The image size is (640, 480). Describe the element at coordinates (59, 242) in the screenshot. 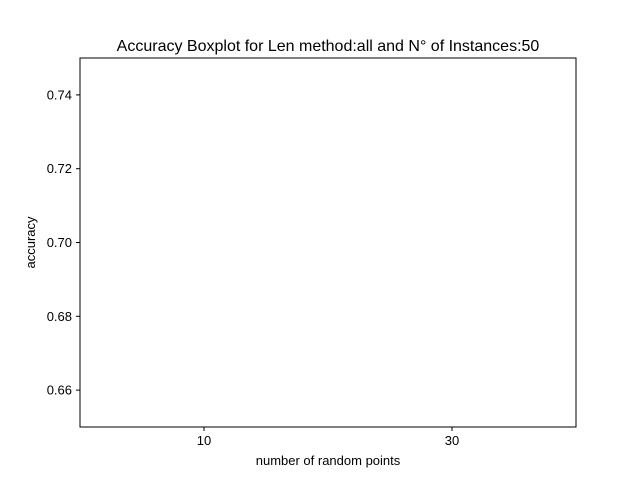

I see `y-tick-label: 0.70` at that location.